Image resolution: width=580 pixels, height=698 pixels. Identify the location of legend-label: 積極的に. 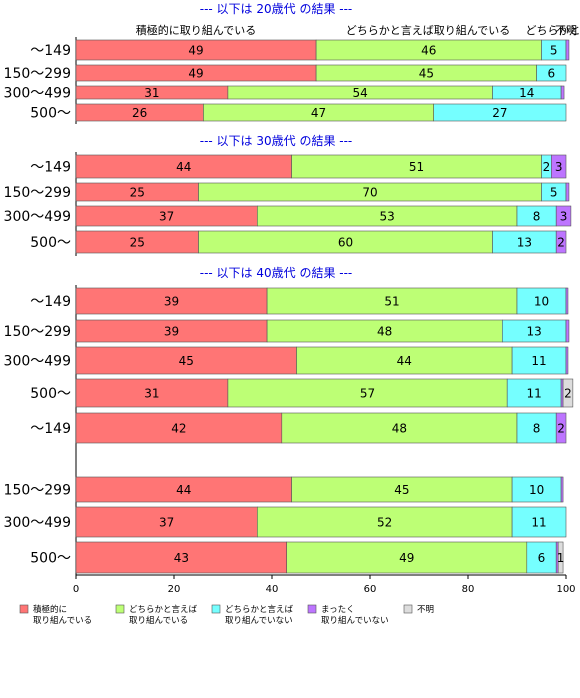
(50, 609).